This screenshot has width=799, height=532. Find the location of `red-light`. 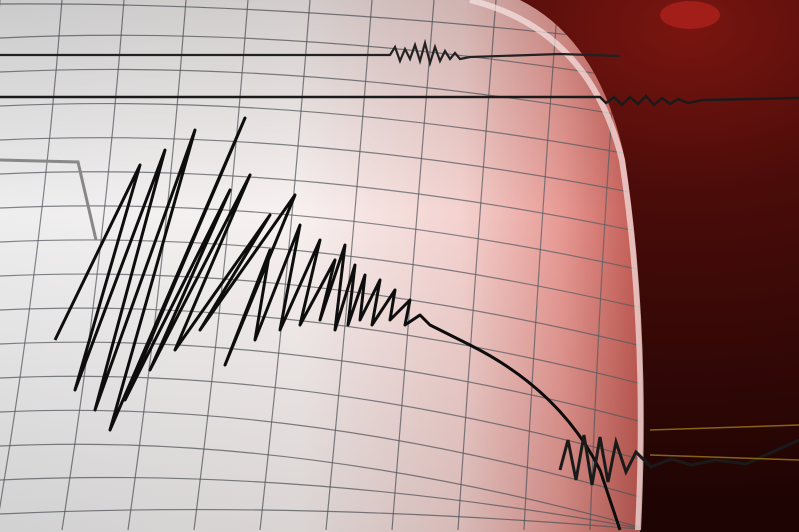

red-light is located at coordinates (690, 15).